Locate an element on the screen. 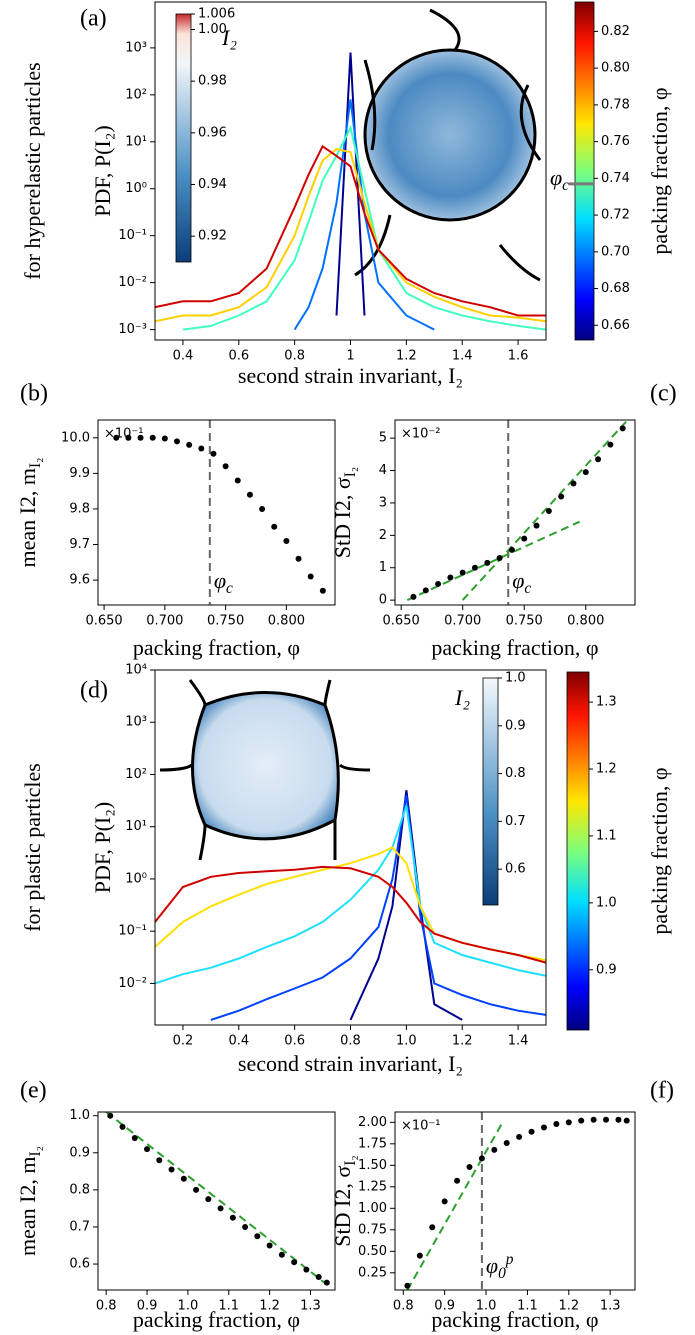 Image resolution: width=695 pixels, height=1335 pixels. x-tick-label: 1.4 is located at coordinates (518, 1041).